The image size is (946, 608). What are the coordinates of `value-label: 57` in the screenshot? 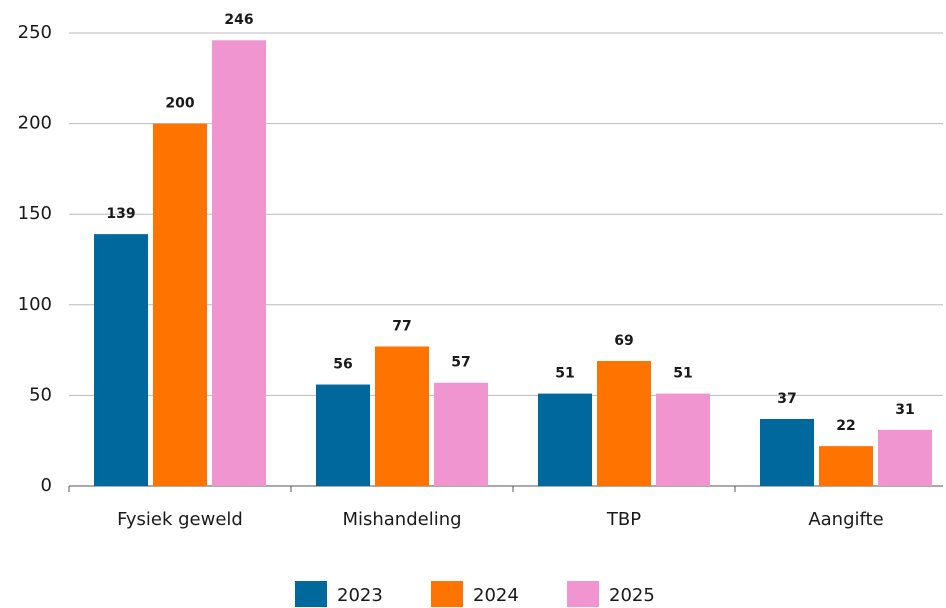 It's located at (460, 363).